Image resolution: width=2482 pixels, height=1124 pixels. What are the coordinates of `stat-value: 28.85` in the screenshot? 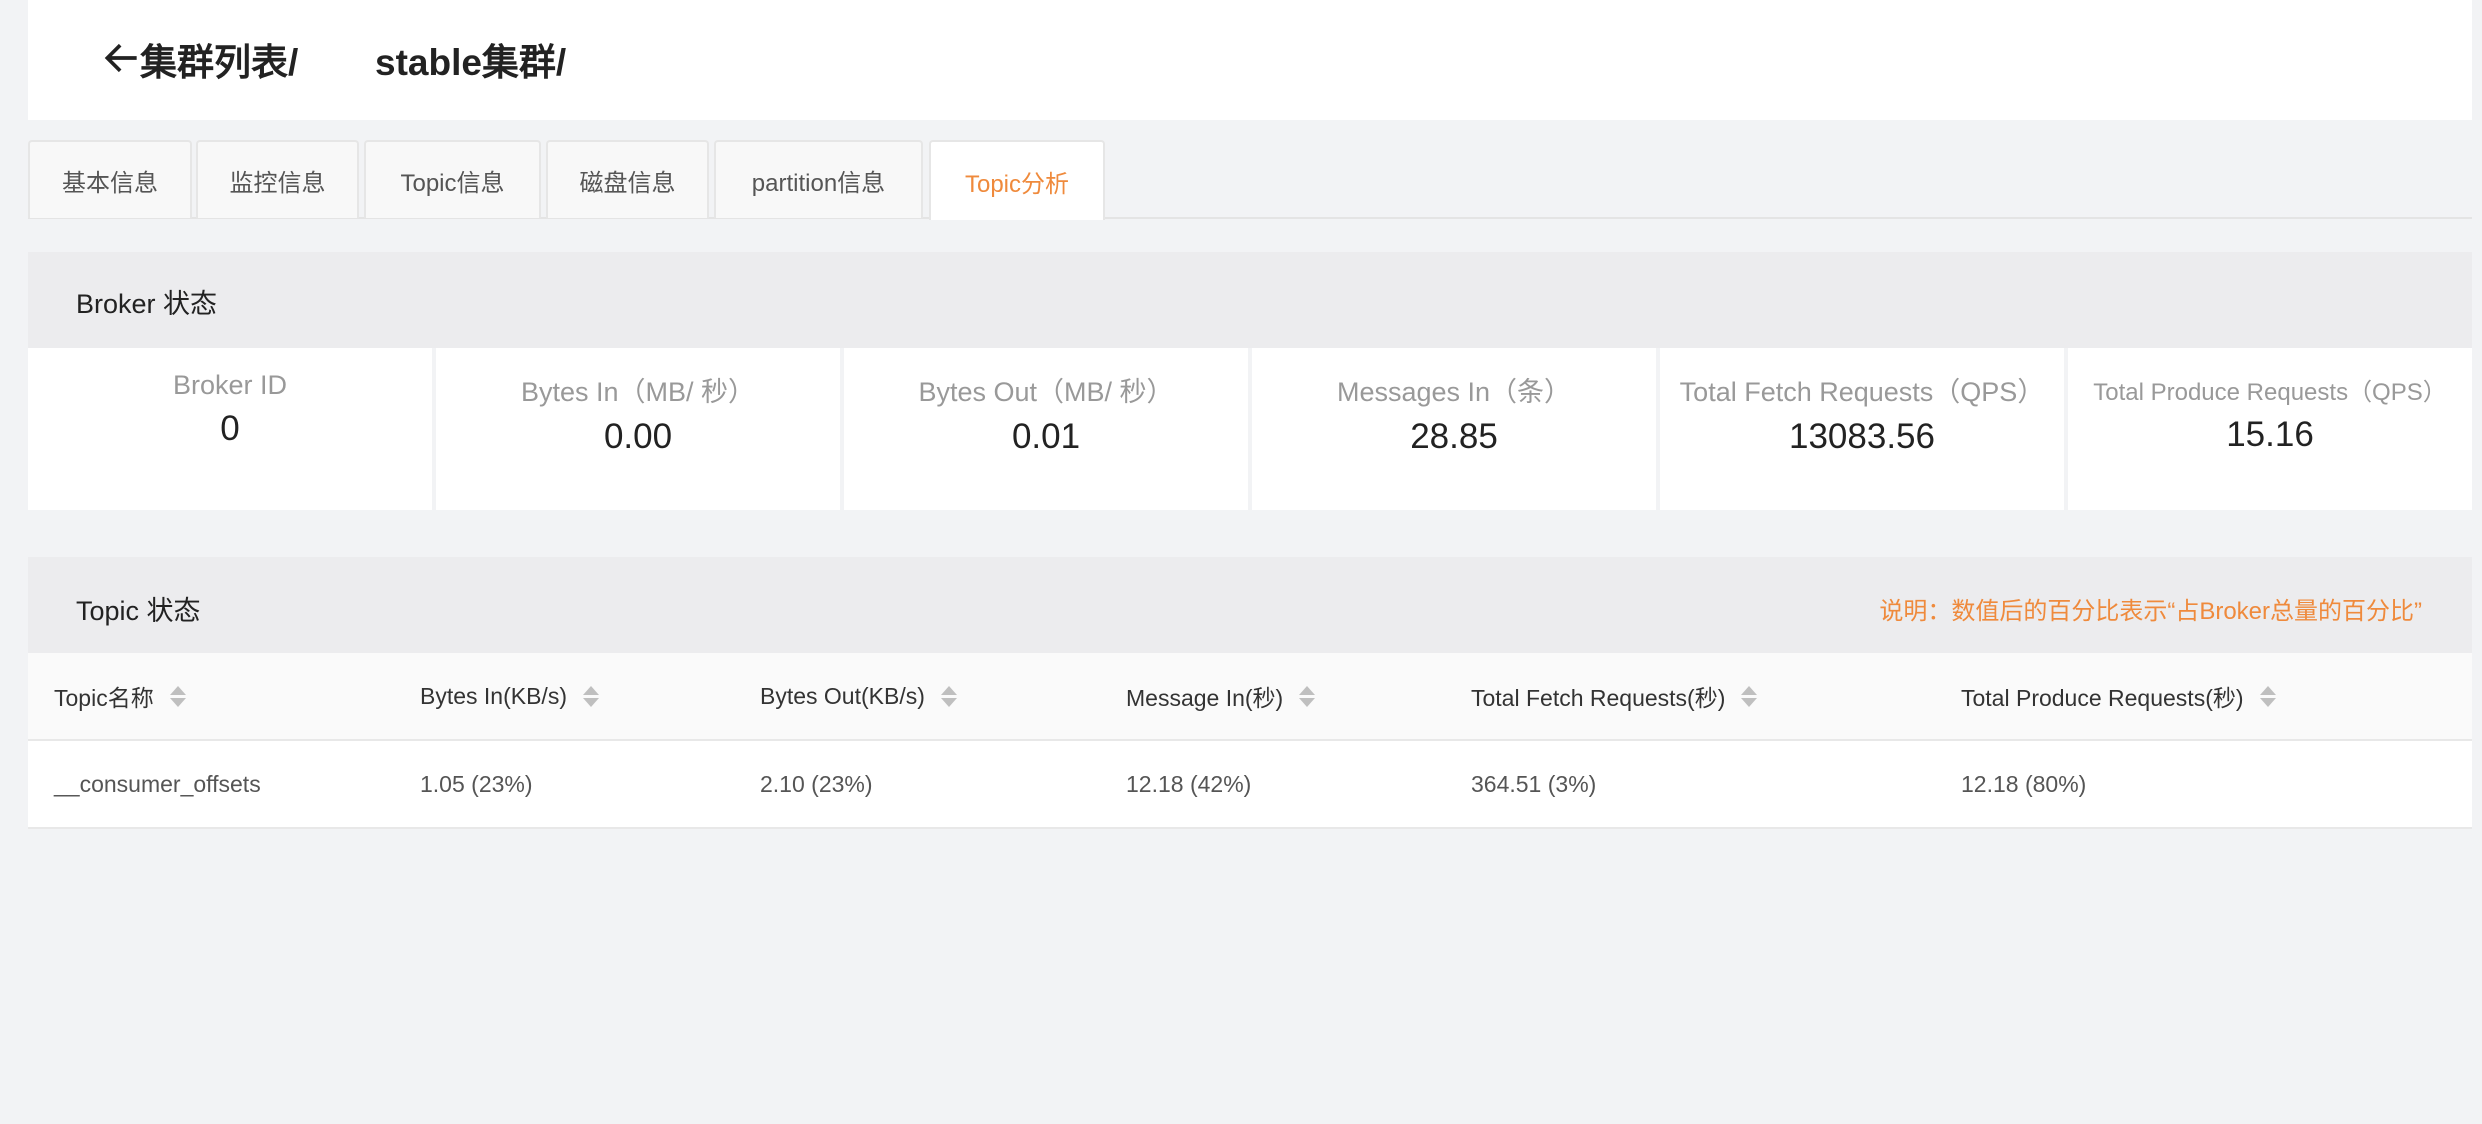 It's located at (1454, 436).